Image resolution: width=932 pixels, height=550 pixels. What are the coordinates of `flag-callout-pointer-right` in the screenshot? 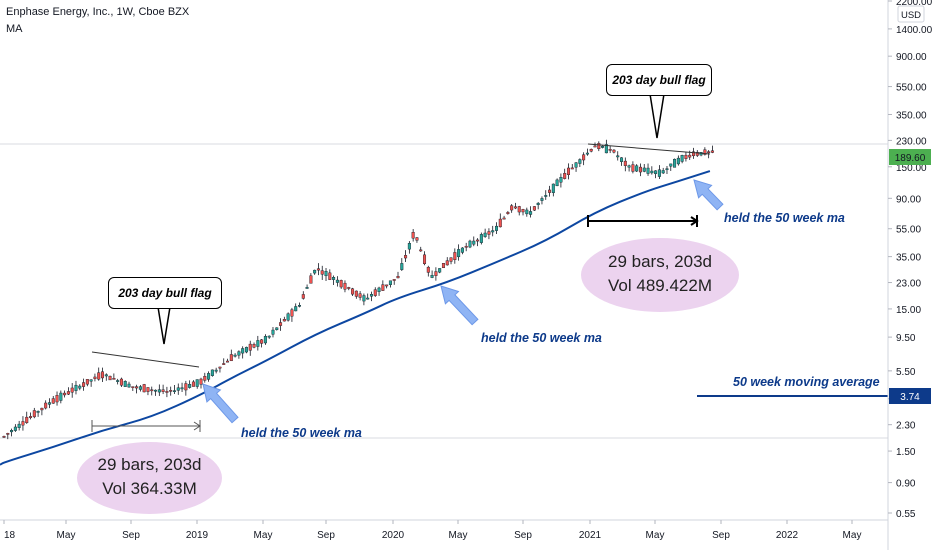 It's located at (657, 116).